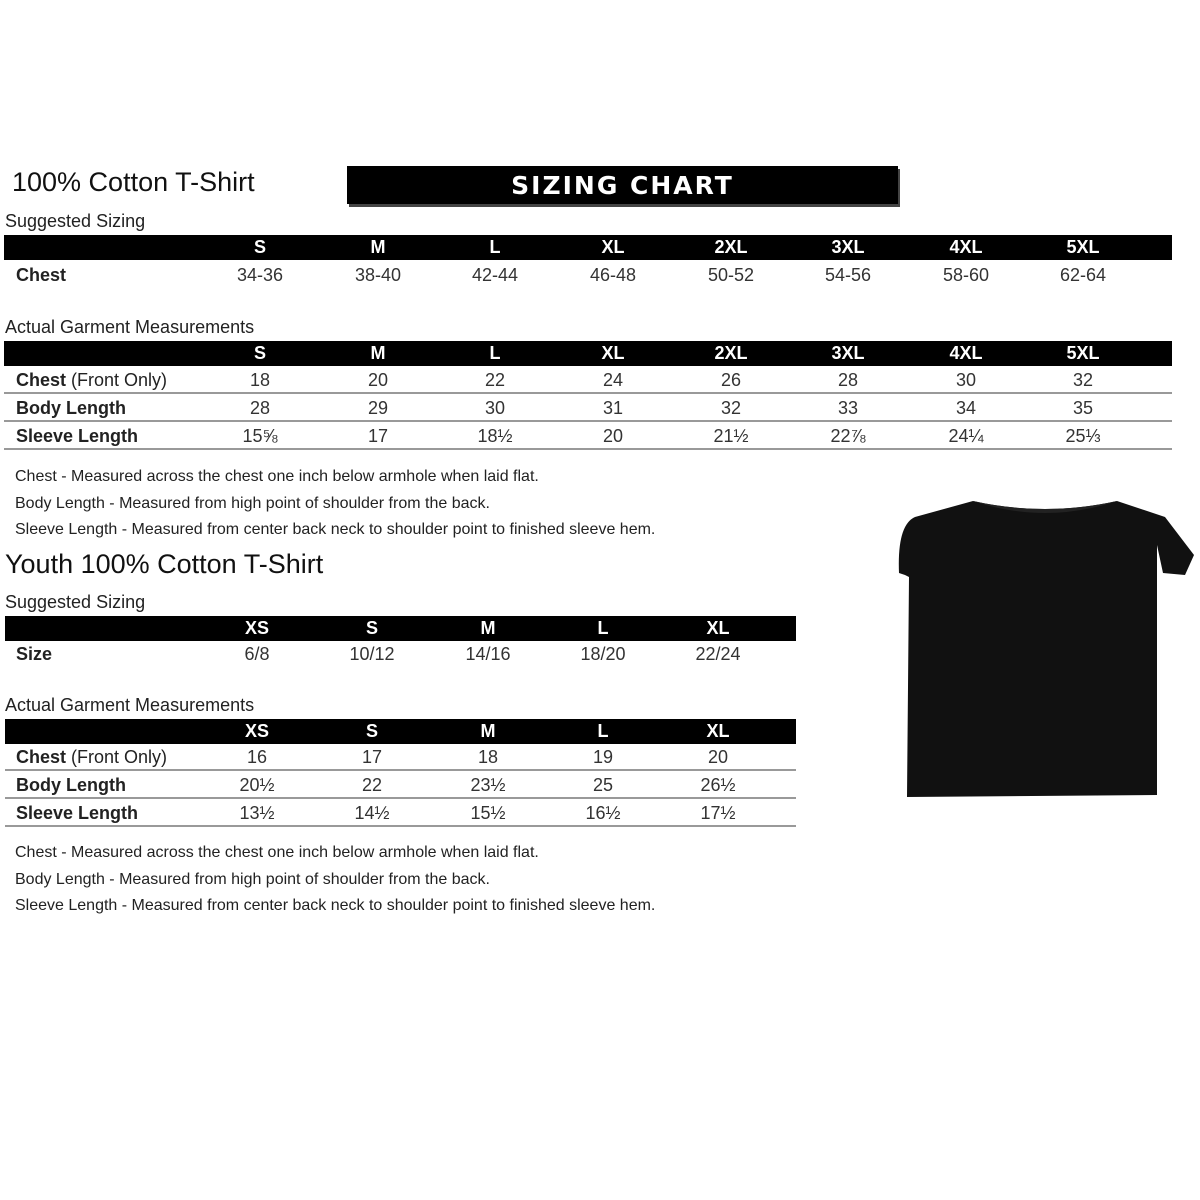 This screenshot has width=1200, height=1200. Describe the element at coordinates (260, 436) in the screenshot. I see `table-cell: 15⅝` at that location.